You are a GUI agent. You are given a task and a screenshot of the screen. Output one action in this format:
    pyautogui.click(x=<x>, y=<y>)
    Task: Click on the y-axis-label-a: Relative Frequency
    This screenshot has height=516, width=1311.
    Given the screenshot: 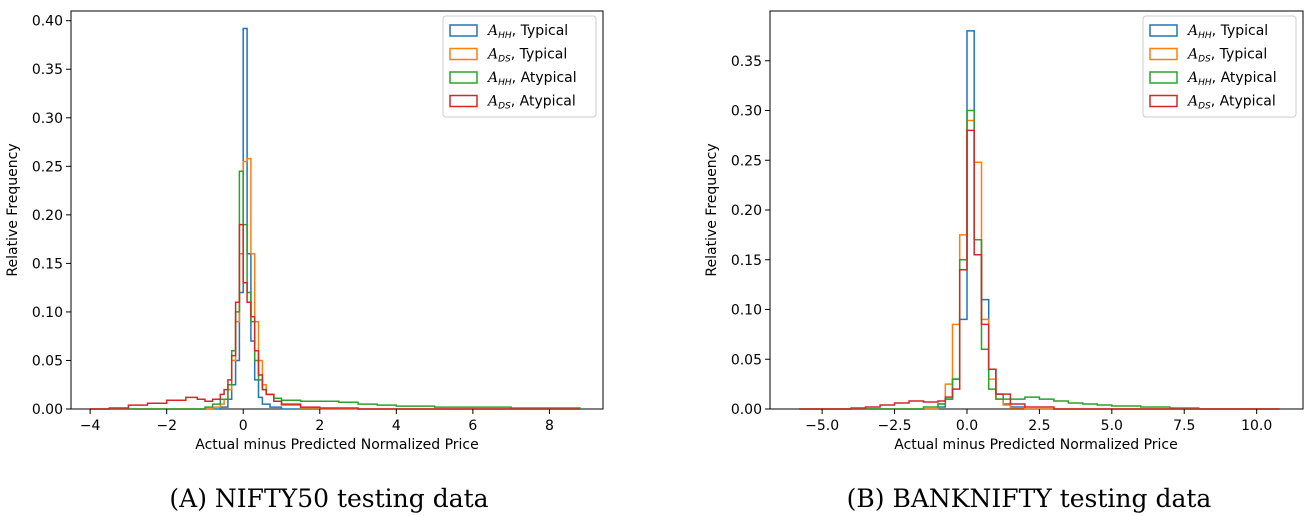 What is the action you would take?
    pyautogui.click(x=13, y=209)
    